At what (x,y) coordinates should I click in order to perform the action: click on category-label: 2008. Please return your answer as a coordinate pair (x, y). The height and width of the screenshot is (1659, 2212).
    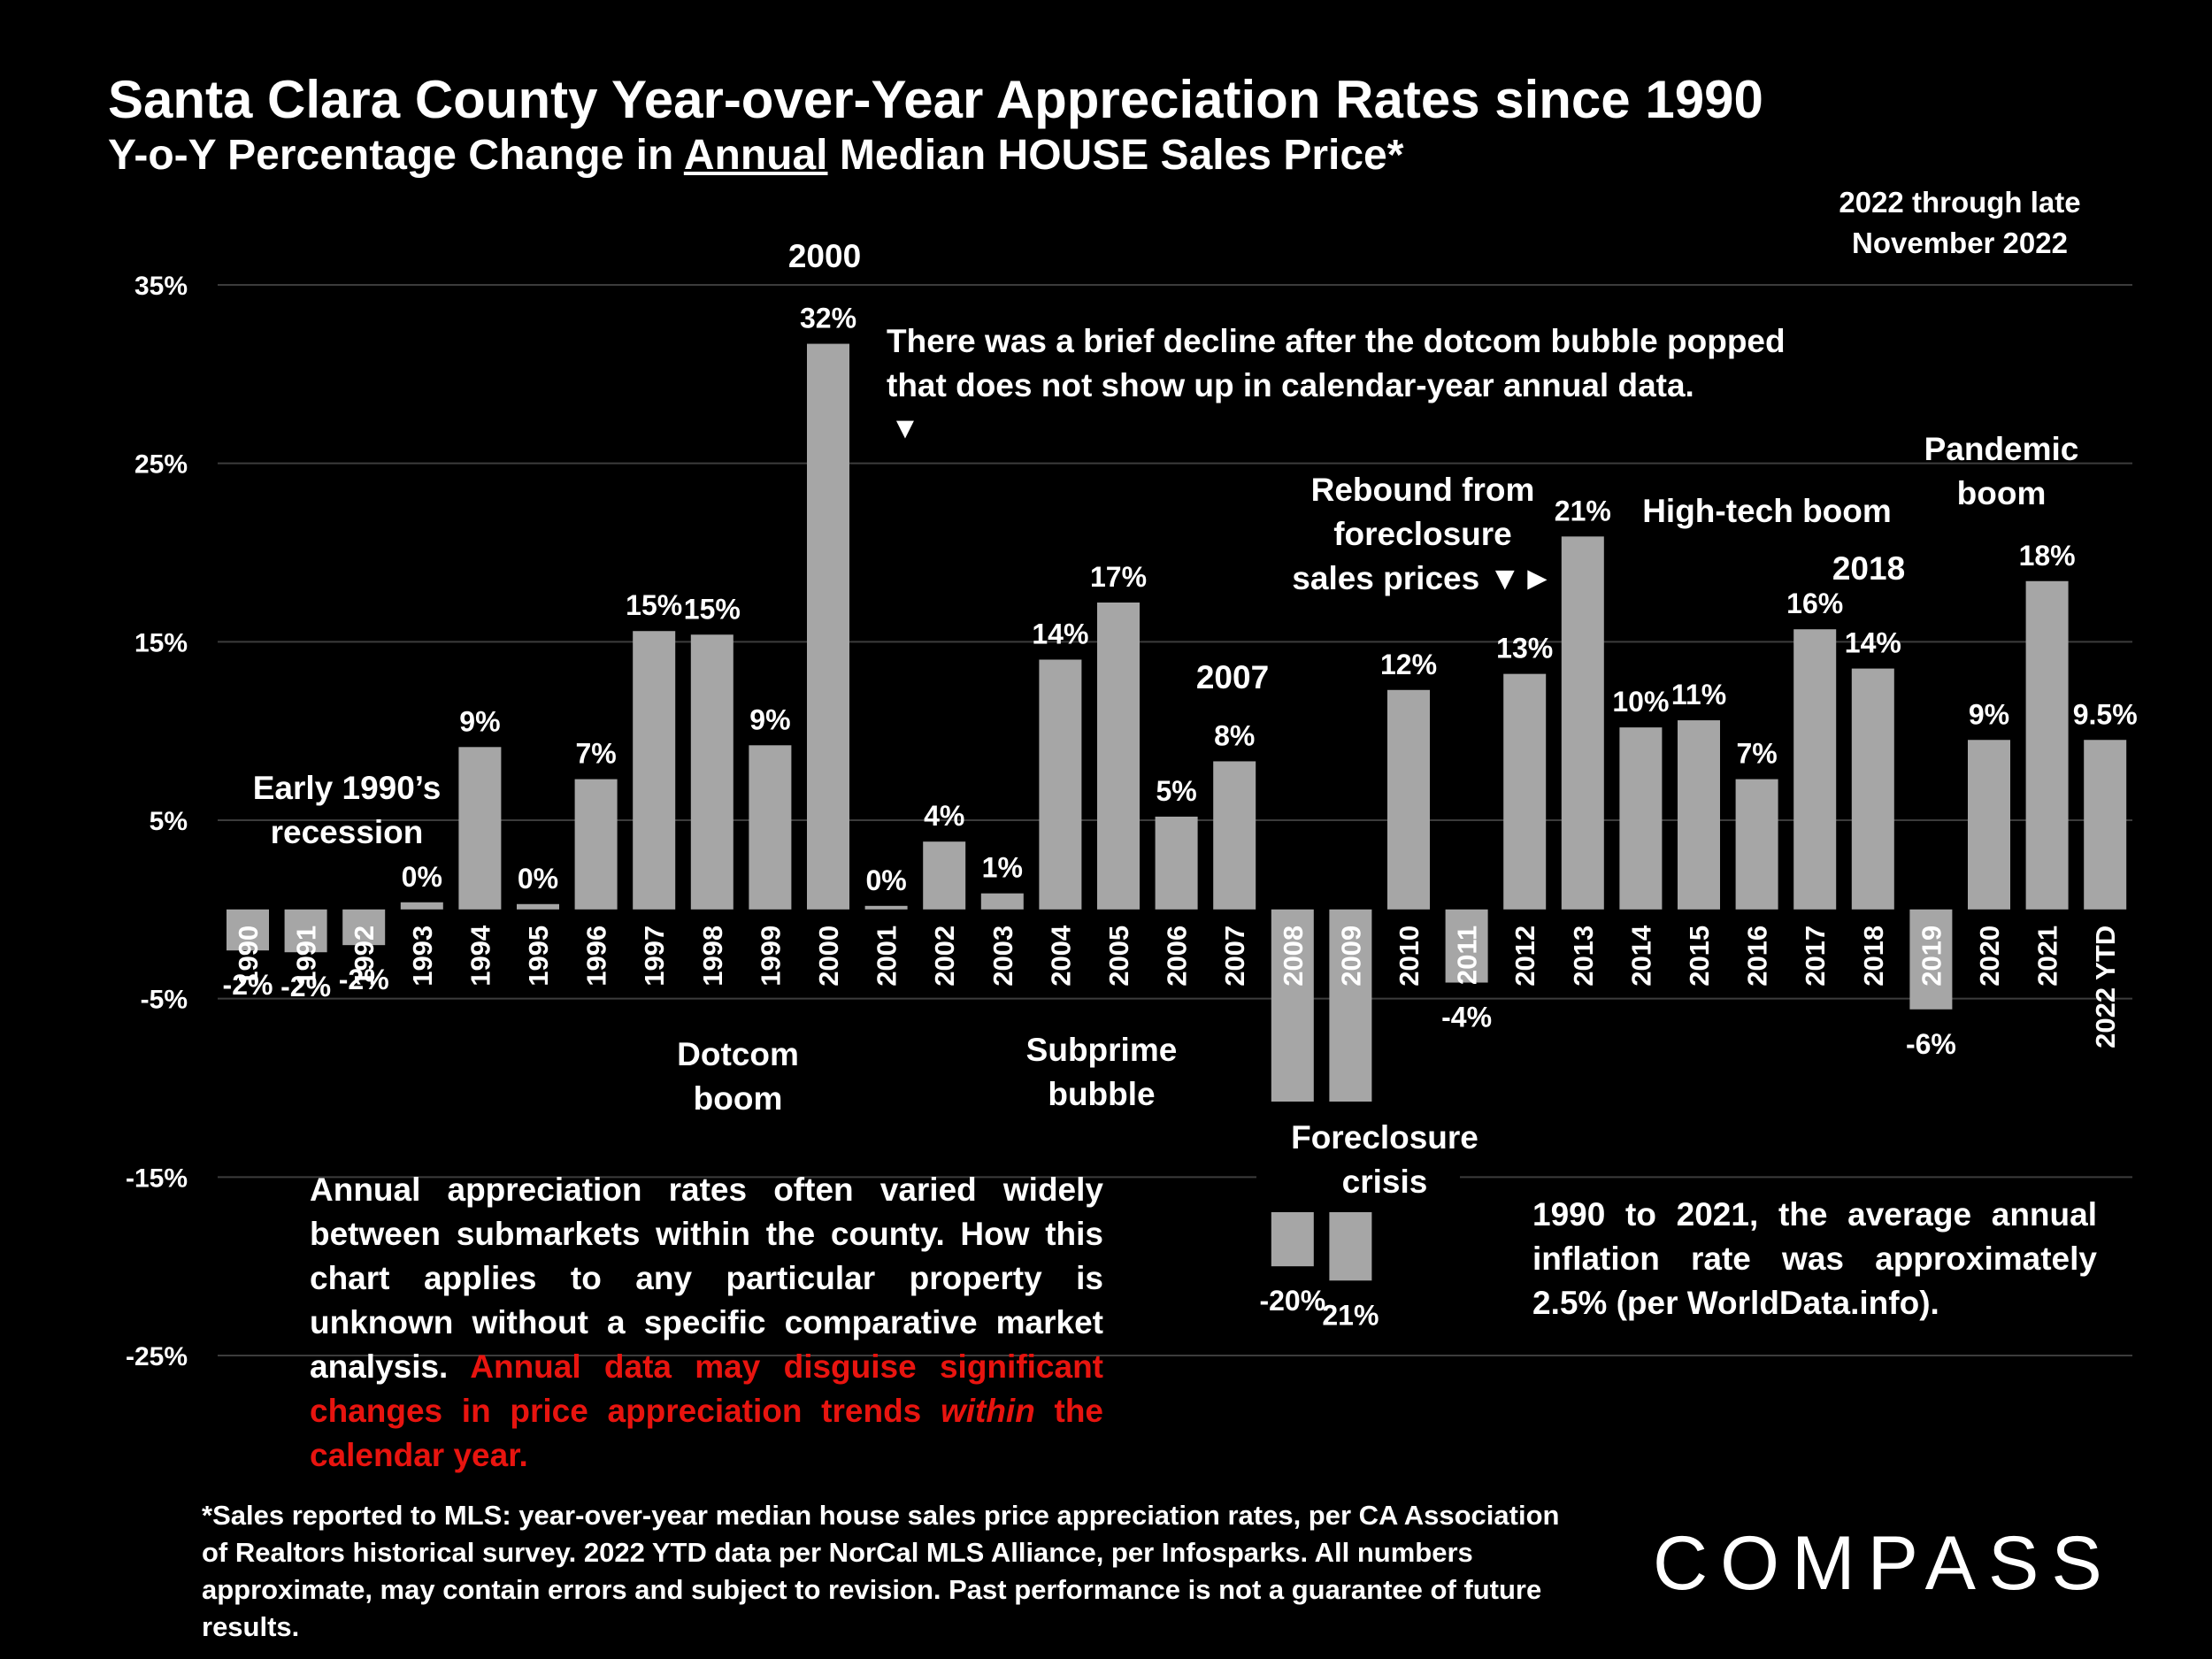
    Looking at the image, I should click on (1294, 957).